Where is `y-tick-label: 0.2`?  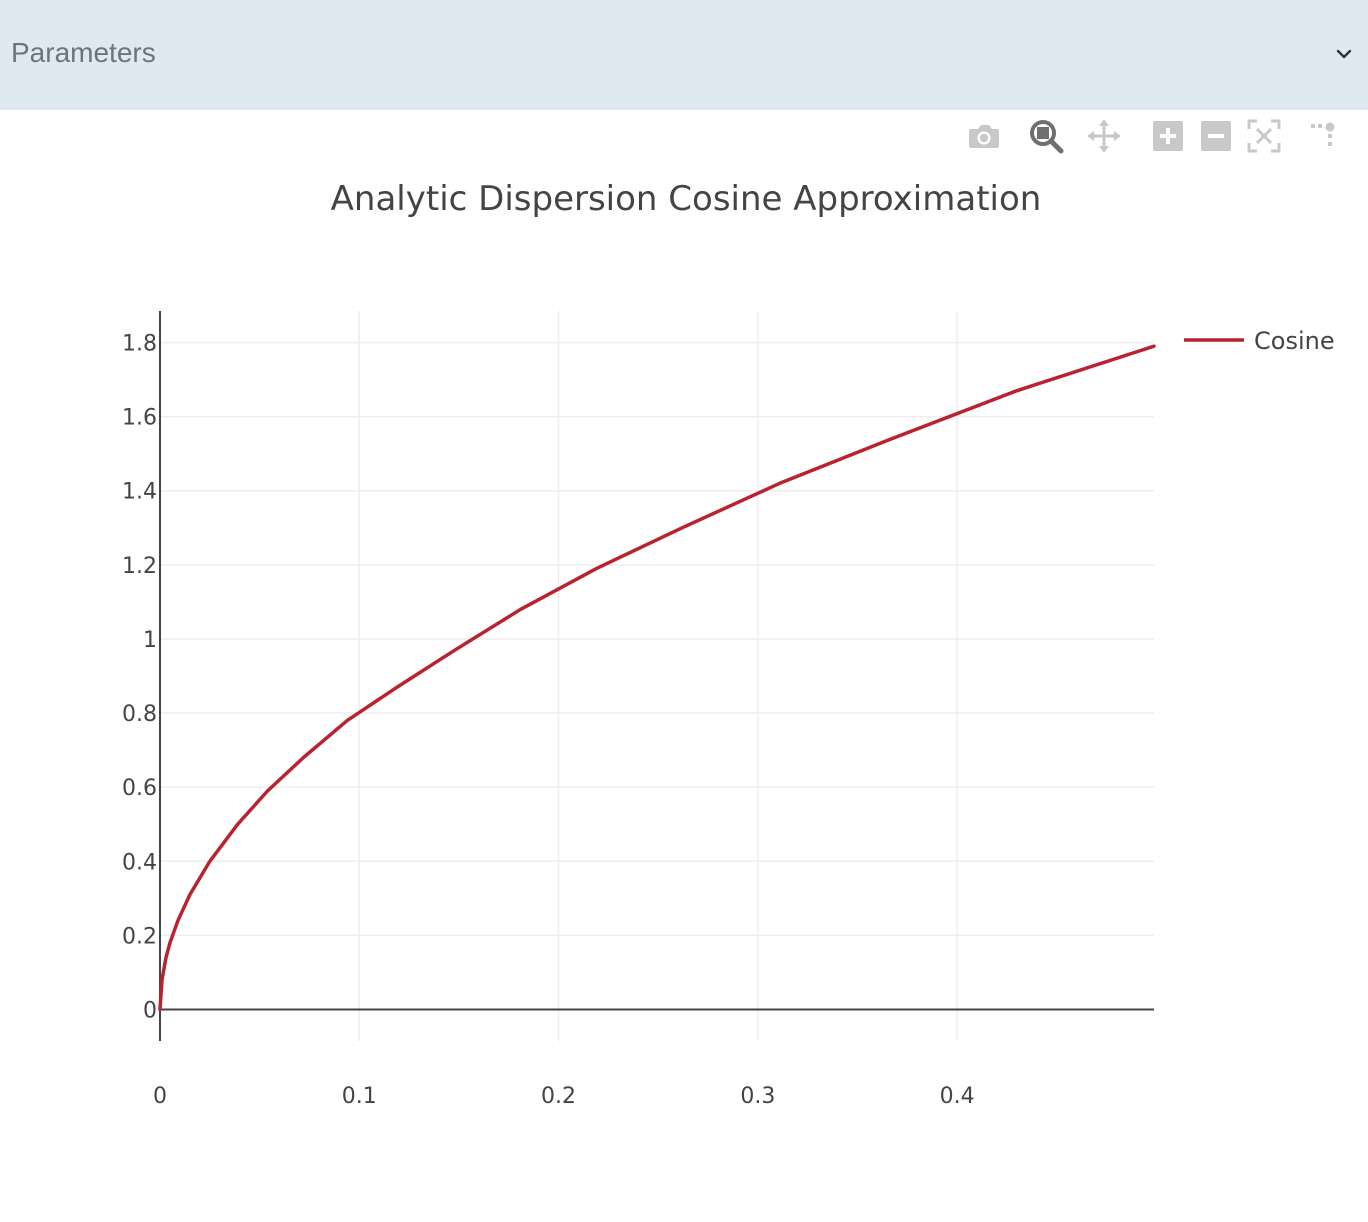
y-tick-label: 0.2 is located at coordinates (139, 936).